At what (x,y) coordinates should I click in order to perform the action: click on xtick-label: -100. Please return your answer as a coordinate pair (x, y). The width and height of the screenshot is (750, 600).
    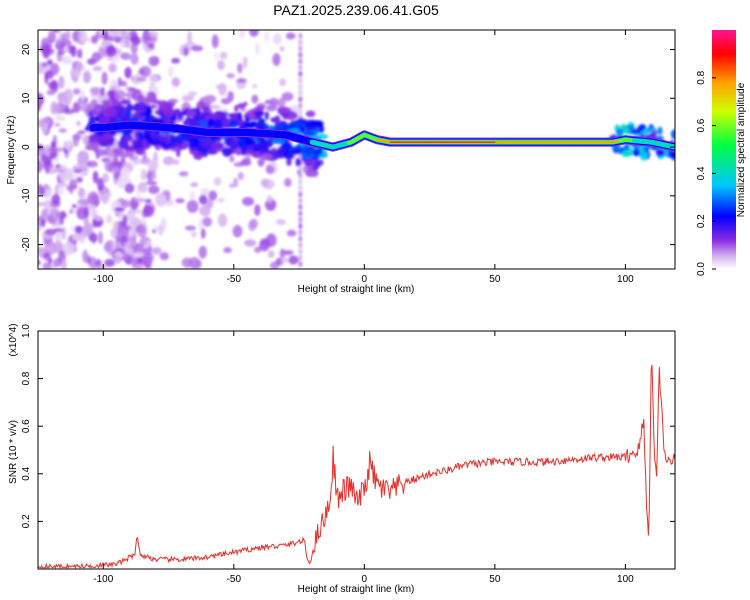
    Looking at the image, I should click on (103, 579).